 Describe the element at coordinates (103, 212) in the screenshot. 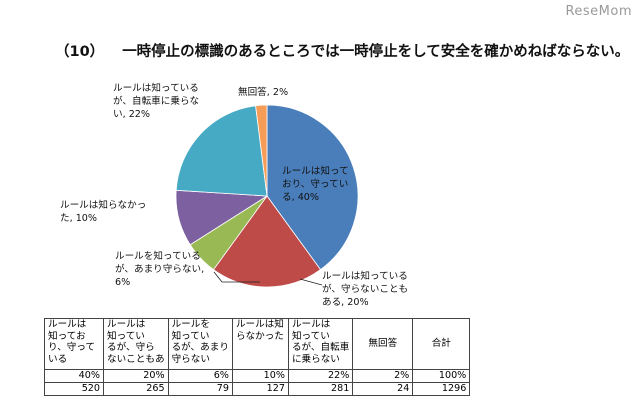

I see `slice-label-did-not-know: ルールは知らなかっ た, 10%` at that location.